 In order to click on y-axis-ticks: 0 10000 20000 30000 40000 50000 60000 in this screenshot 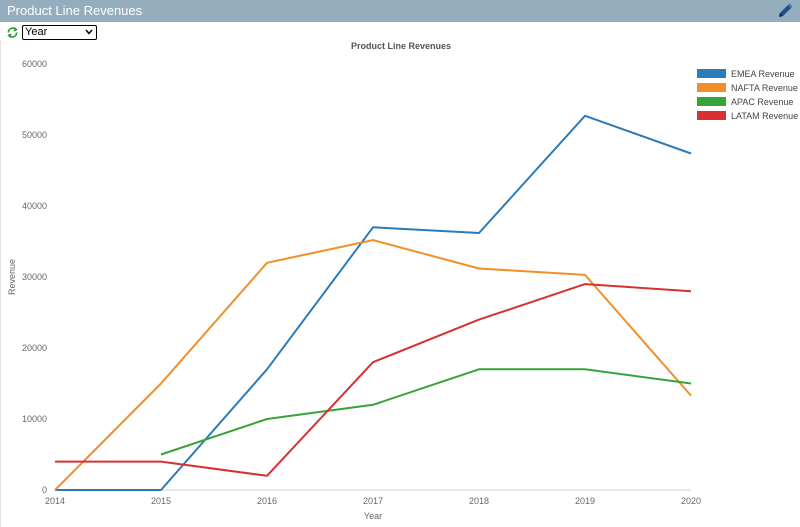, I will do `click(34, 277)`.